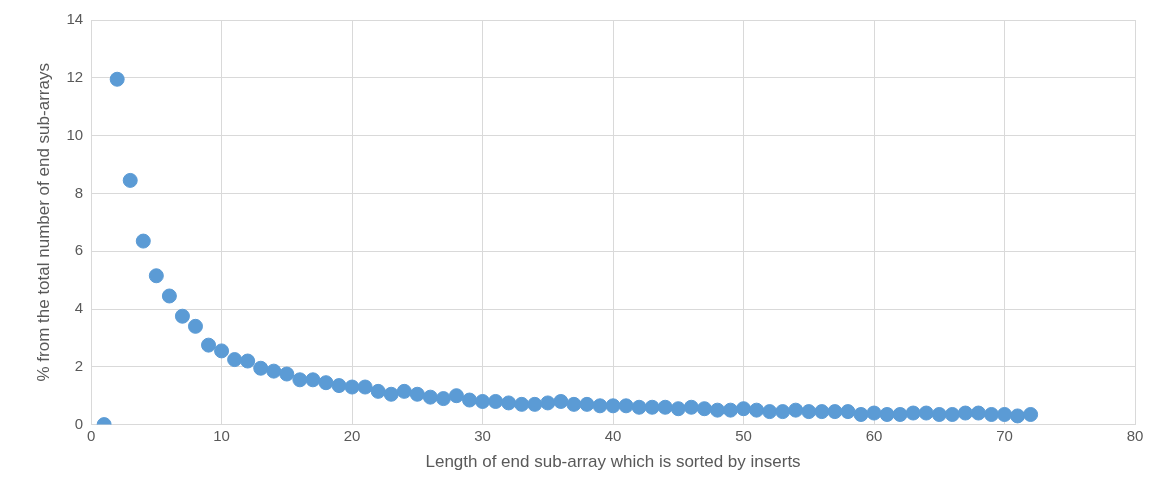  Describe the element at coordinates (874, 435) in the screenshot. I see `x-tick-label: 60` at that location.